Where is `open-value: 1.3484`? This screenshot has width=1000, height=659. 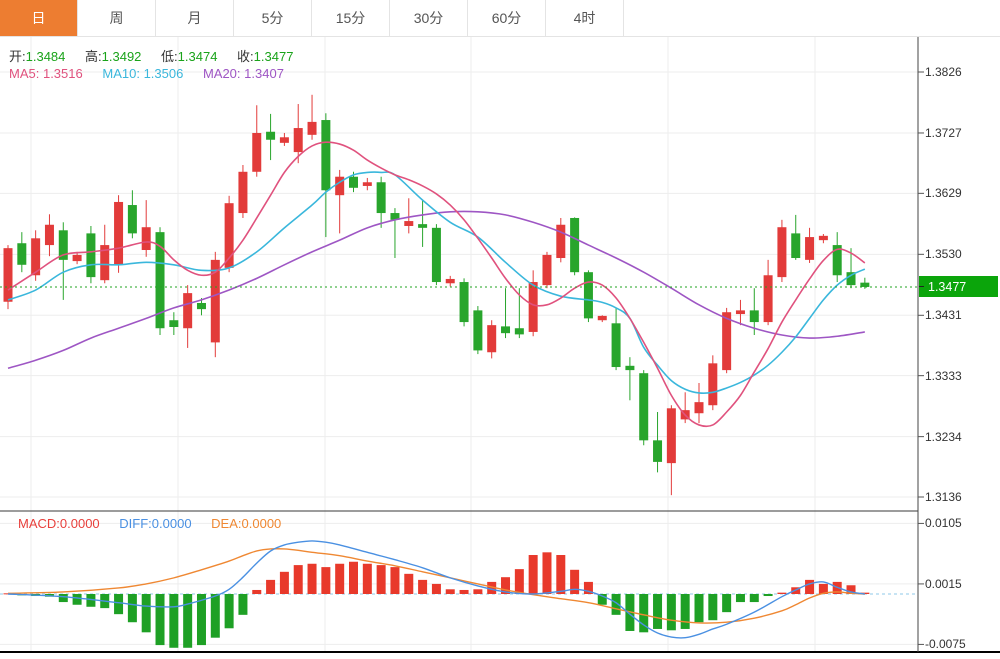 open-value: 1.3484 is located at coordinates (45, 56).